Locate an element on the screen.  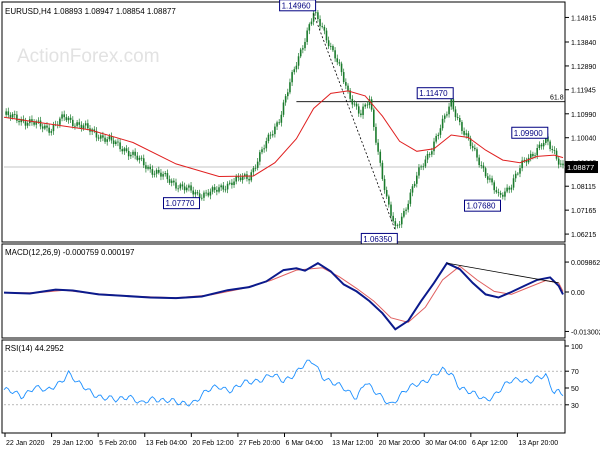
rsi-title: RSI(14) 44.2952 is located at coordinates (34, 348).